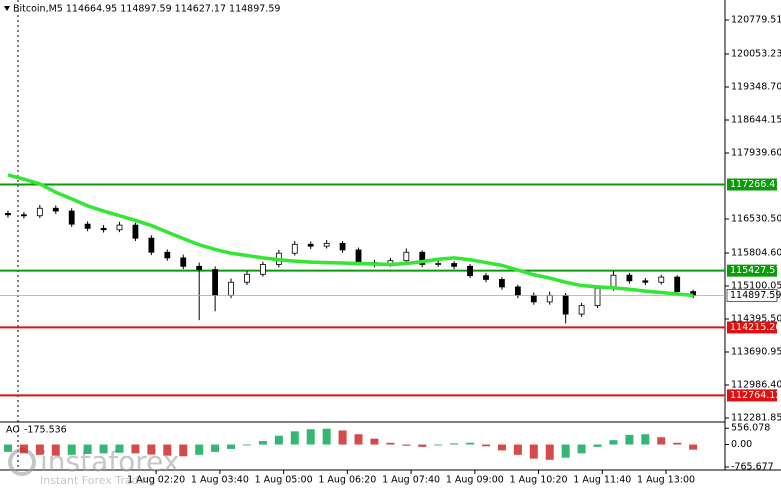 Image resolution: width=781 pixels, height=489 pixels. Describe the element at coordinates (220, 480) in the screenshot. I see `x-tick-label: 1 Aug 03:40` at that location.